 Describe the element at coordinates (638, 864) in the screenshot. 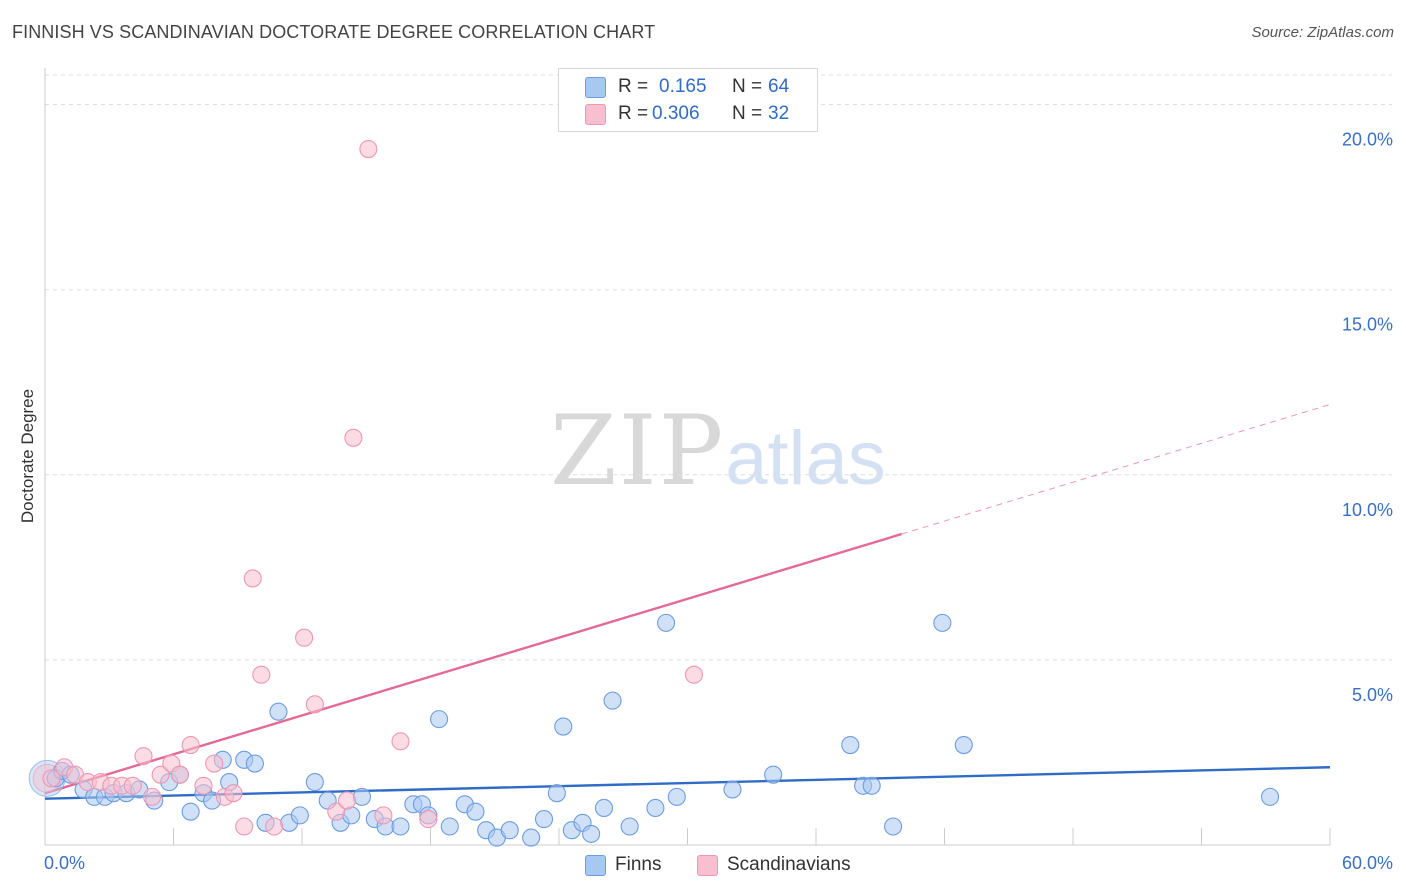

I see `bottom-legend-label-finns: Finns` at that location.